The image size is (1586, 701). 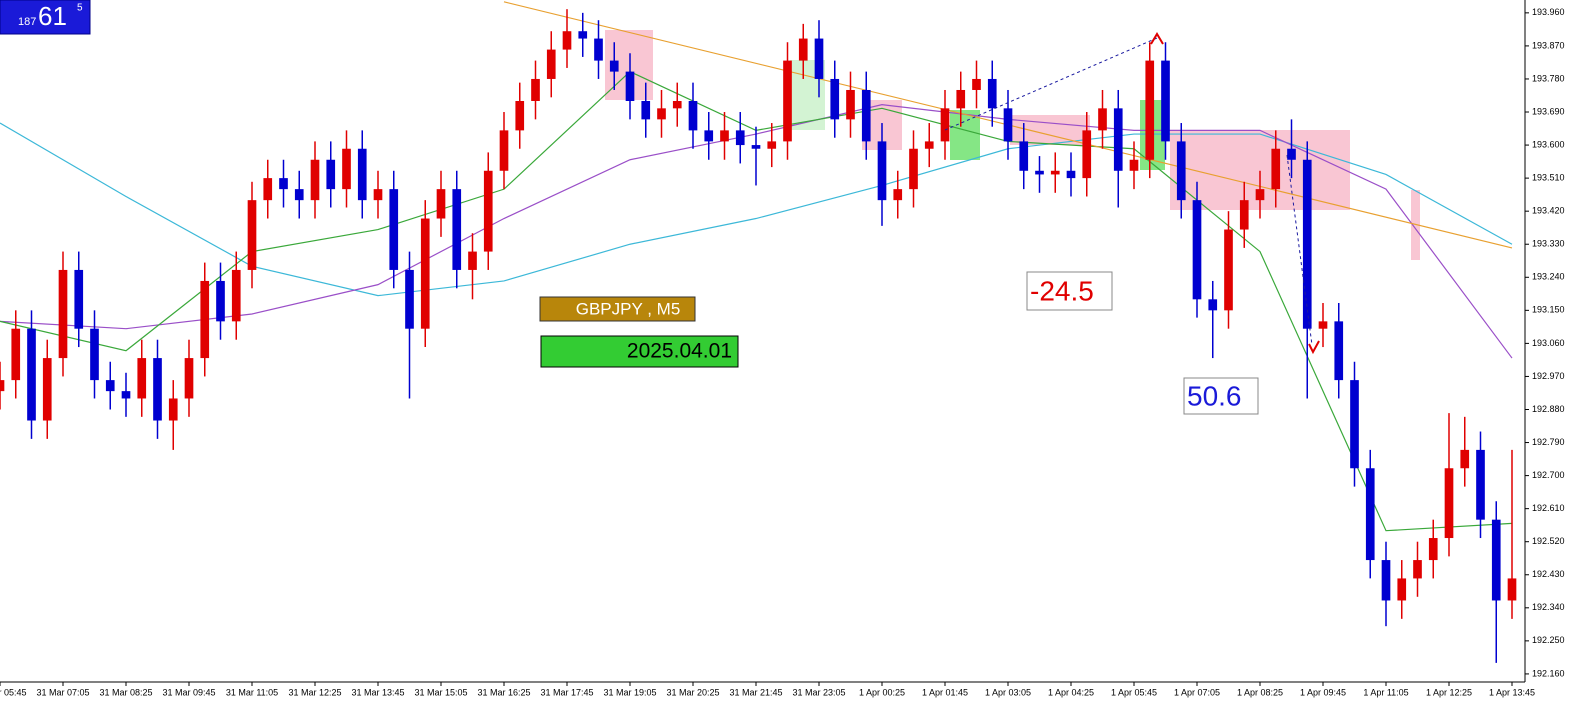 I want to click on x-tick-label: 1 Apr 01:45, so click(x=945, y=692).